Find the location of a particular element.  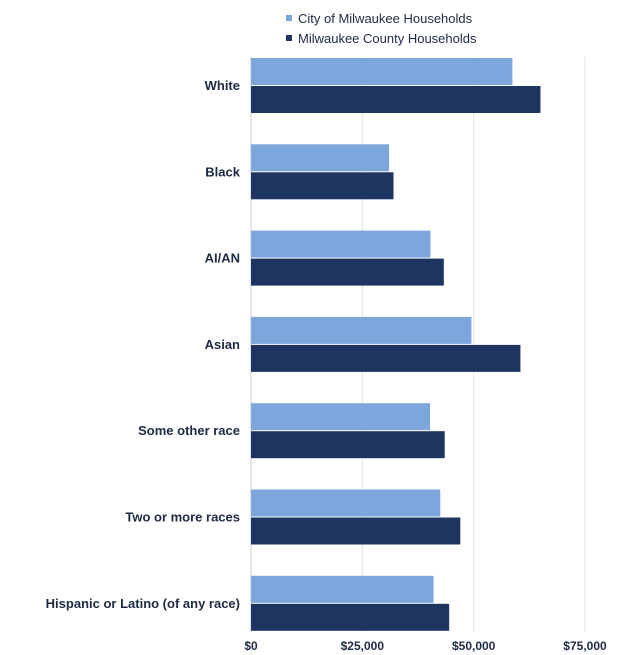

legend-swatch-city is located at coordinates (289, 18).